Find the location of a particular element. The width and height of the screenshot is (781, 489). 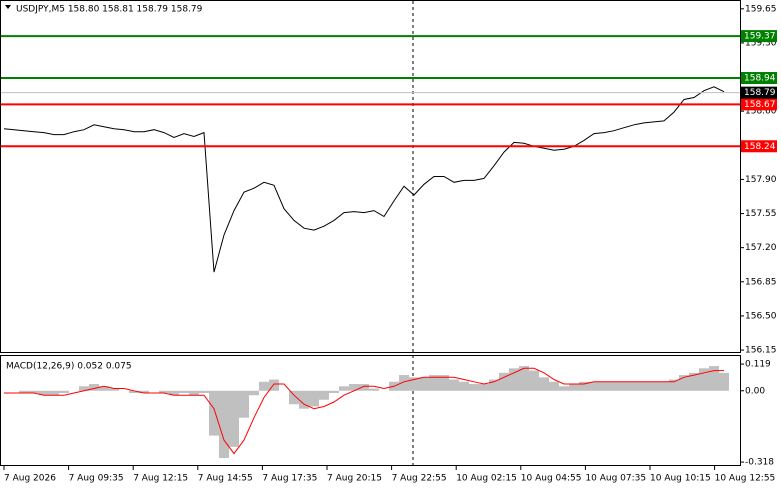

y-tick-label: 159.65 is located at coordinates (761, 9).